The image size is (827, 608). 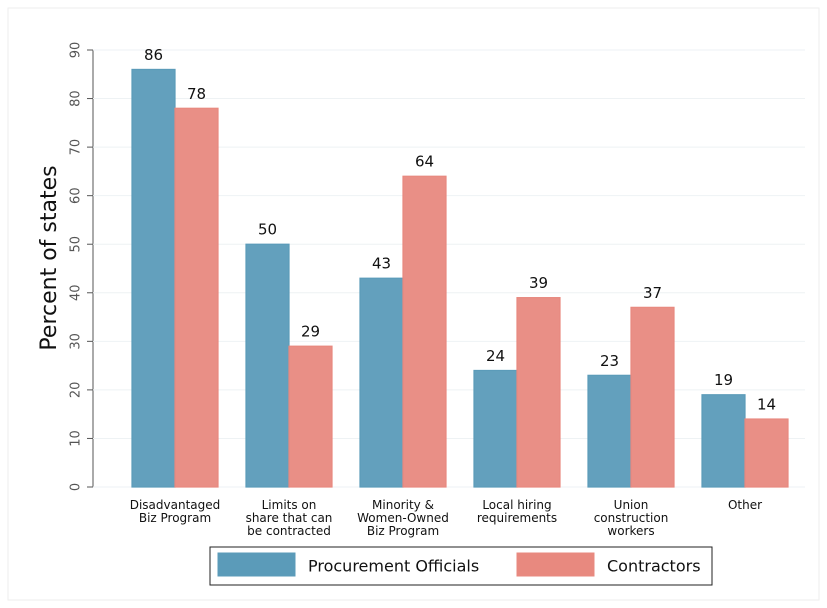 I want to click on x-tick-label-line: construction, so click(x=631, y=518).